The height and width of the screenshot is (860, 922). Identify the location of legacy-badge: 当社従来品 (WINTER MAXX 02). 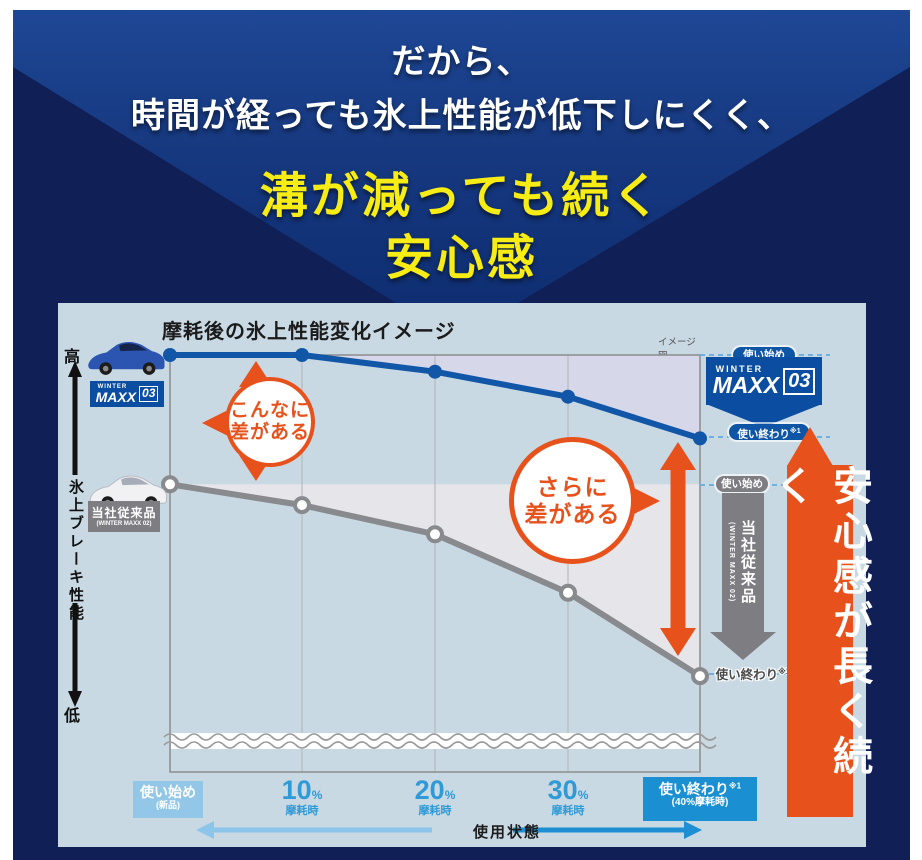
(124, 516).